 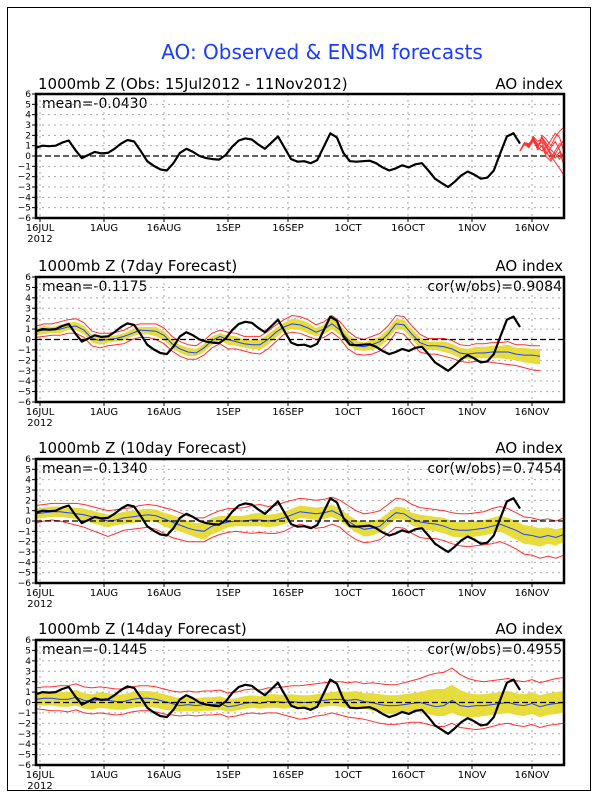 I want to click on mean-label: mean=-0.1445, so click(x=94, y=650).